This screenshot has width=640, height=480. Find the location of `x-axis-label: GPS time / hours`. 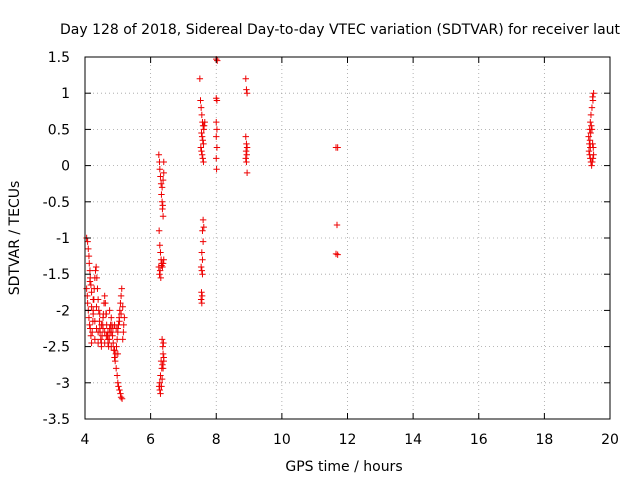

x-axis-label: GPS time / hours is located at coordinates (343, 467).